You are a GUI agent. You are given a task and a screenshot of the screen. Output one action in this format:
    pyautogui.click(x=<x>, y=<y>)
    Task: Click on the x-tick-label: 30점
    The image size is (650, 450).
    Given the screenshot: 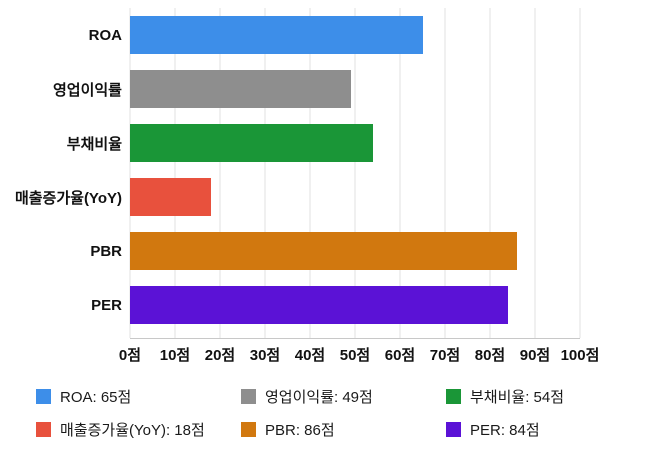 What is the action you would take?
    pyautogui.click(x=265, y=355)
    